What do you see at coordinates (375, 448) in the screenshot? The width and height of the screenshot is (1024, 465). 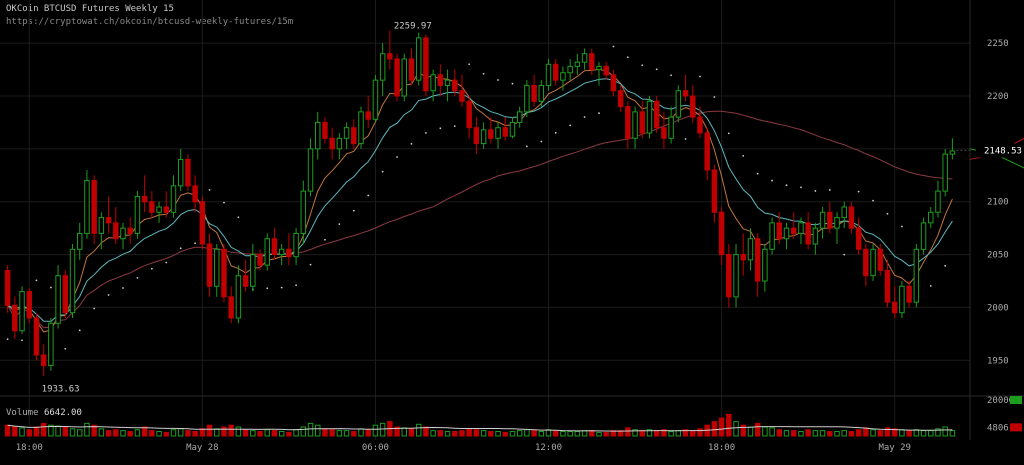 I see `x-tick-label: 06:00` at bounding box center [375, 448].